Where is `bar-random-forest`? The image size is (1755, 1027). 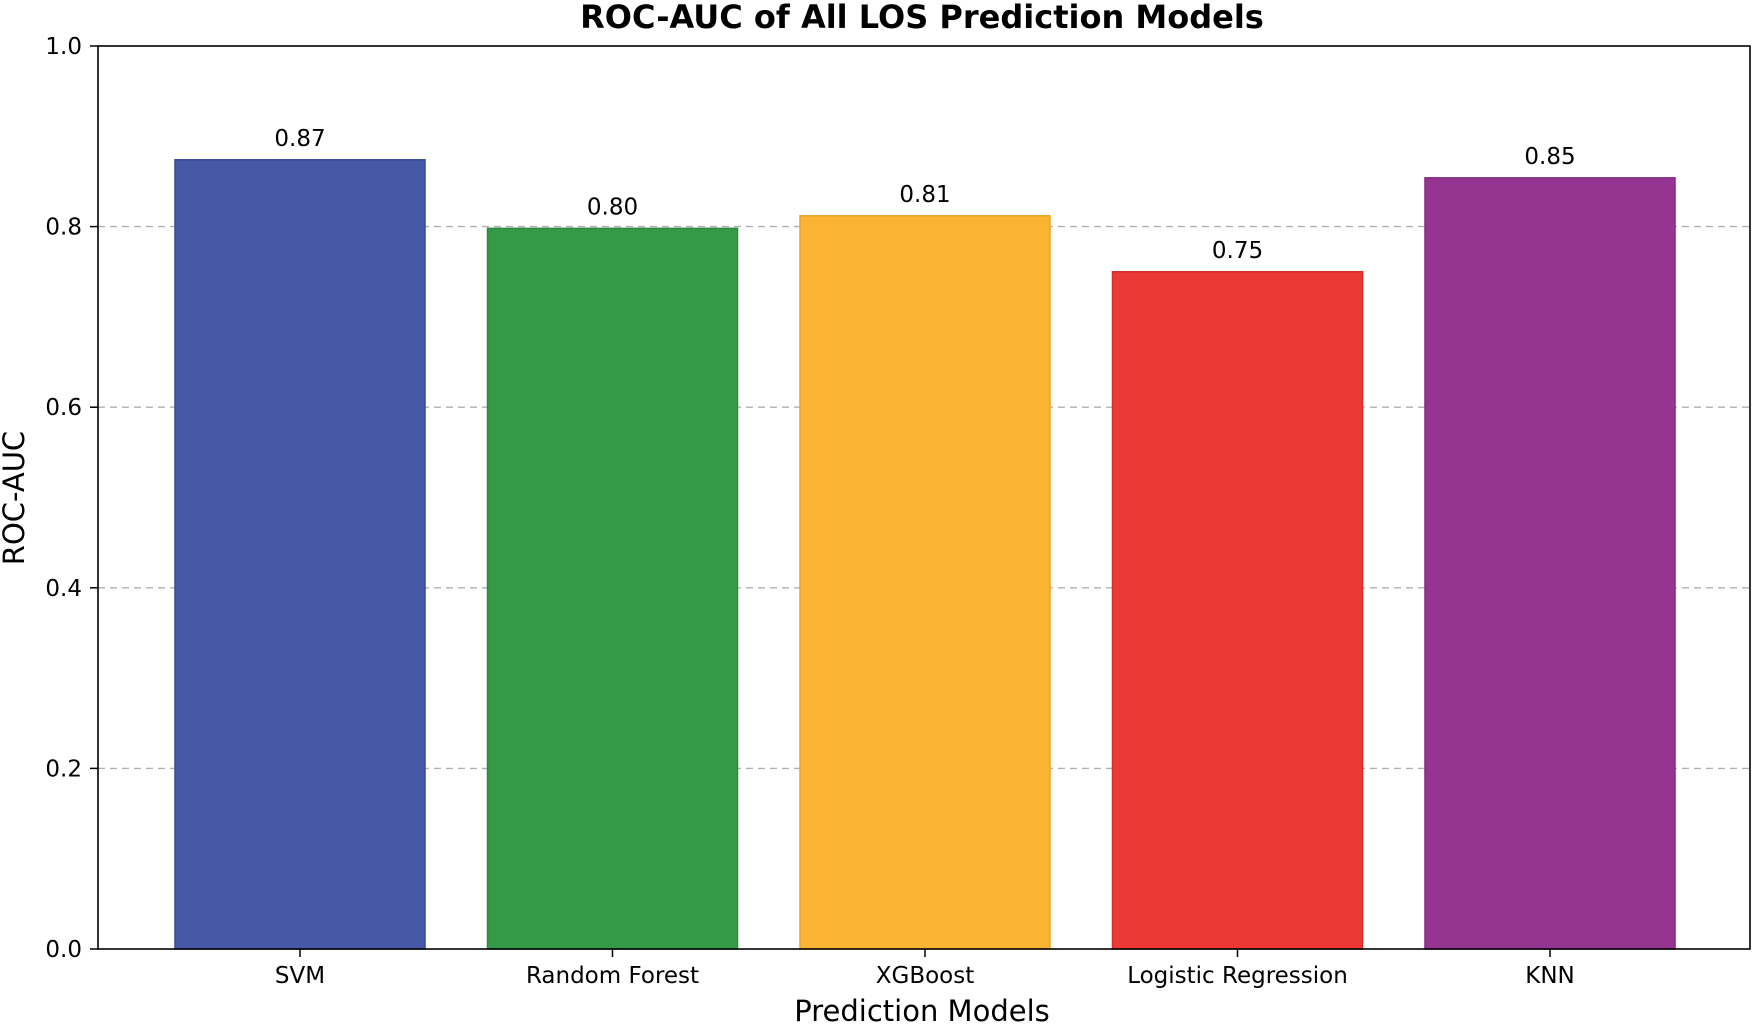
bar-random-forest is located at coordinates (612, 588).